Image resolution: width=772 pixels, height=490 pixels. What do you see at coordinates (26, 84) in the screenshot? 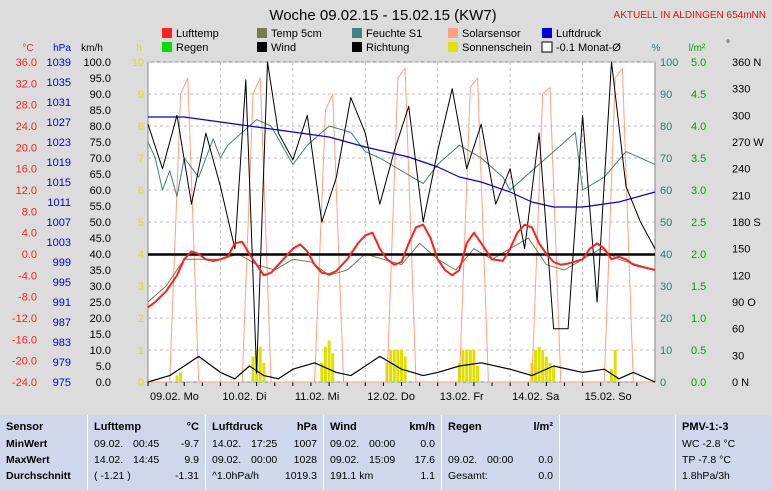
I see `temp-tick: 32.0` at bounding box center [26, 84].